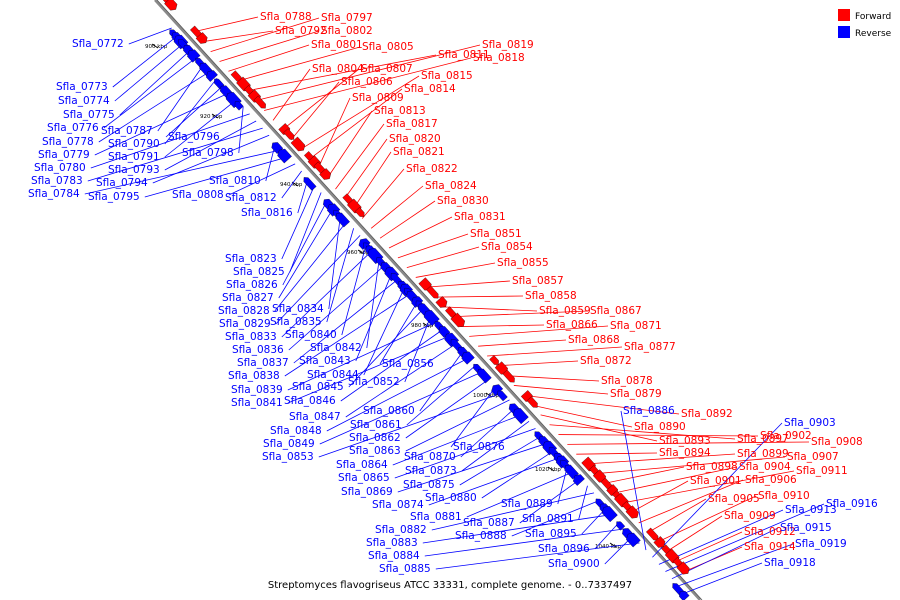 The width and height of the screenshot is (900, 600). Describe the element at coordinates (873, 17) in the screenshot. I see `legend-label-forward: Forward` at that location.